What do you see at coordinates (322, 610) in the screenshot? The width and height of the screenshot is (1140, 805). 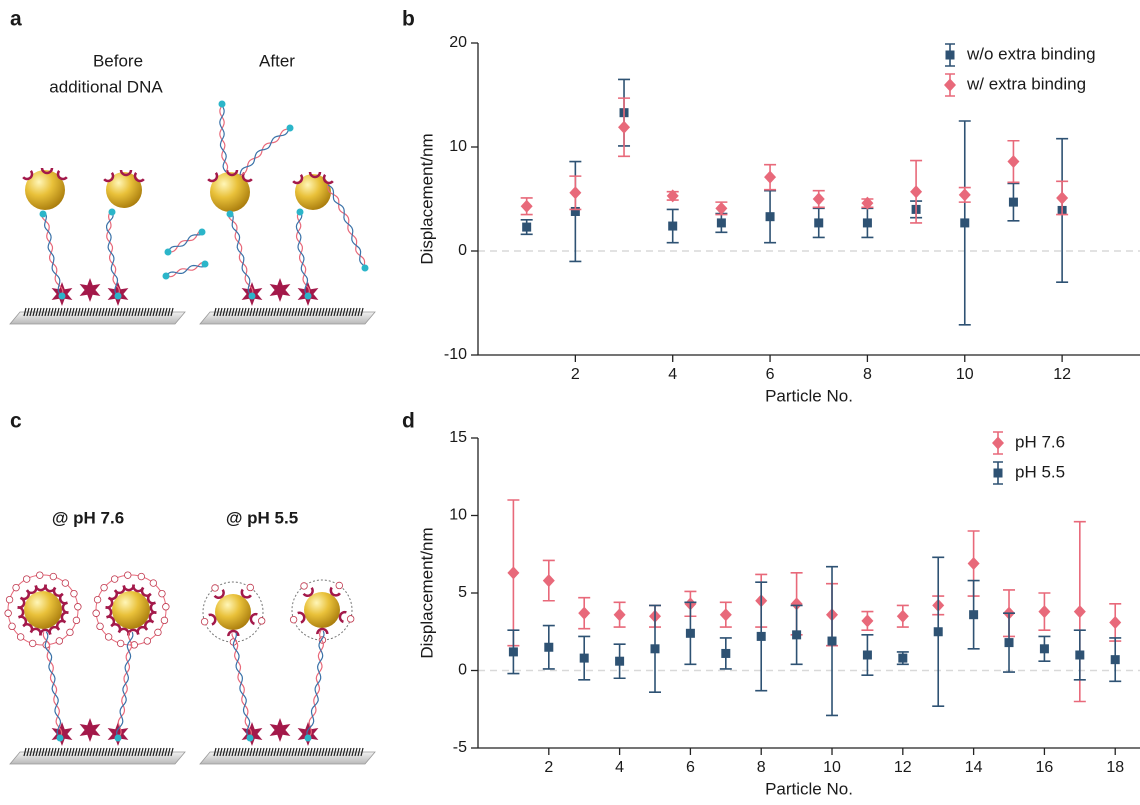 I see `charge-shell` at bounding box center [322, 610].